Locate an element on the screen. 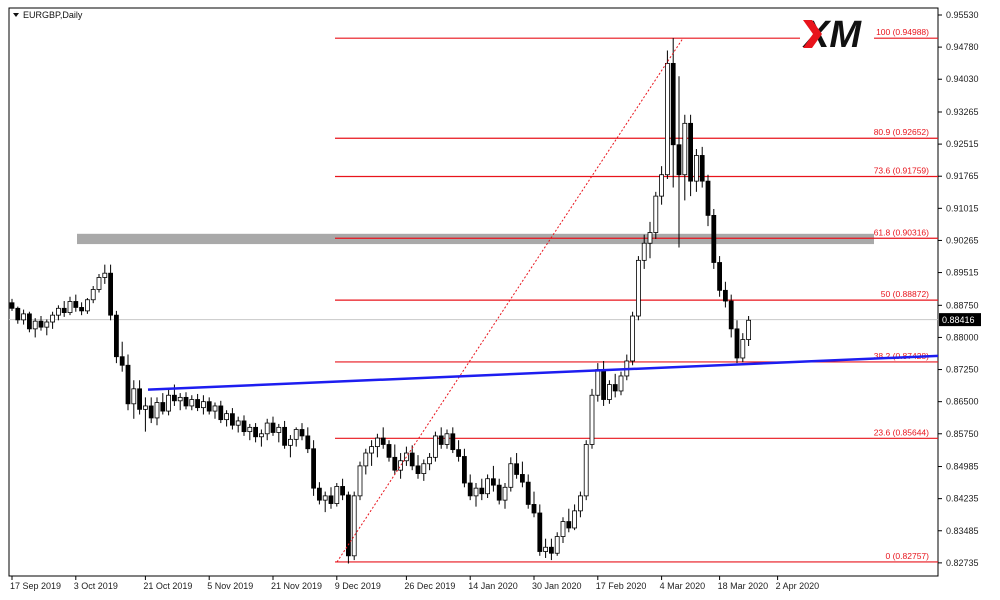  price-tag-text: 0.88416 is located at coordinates (958, 320).